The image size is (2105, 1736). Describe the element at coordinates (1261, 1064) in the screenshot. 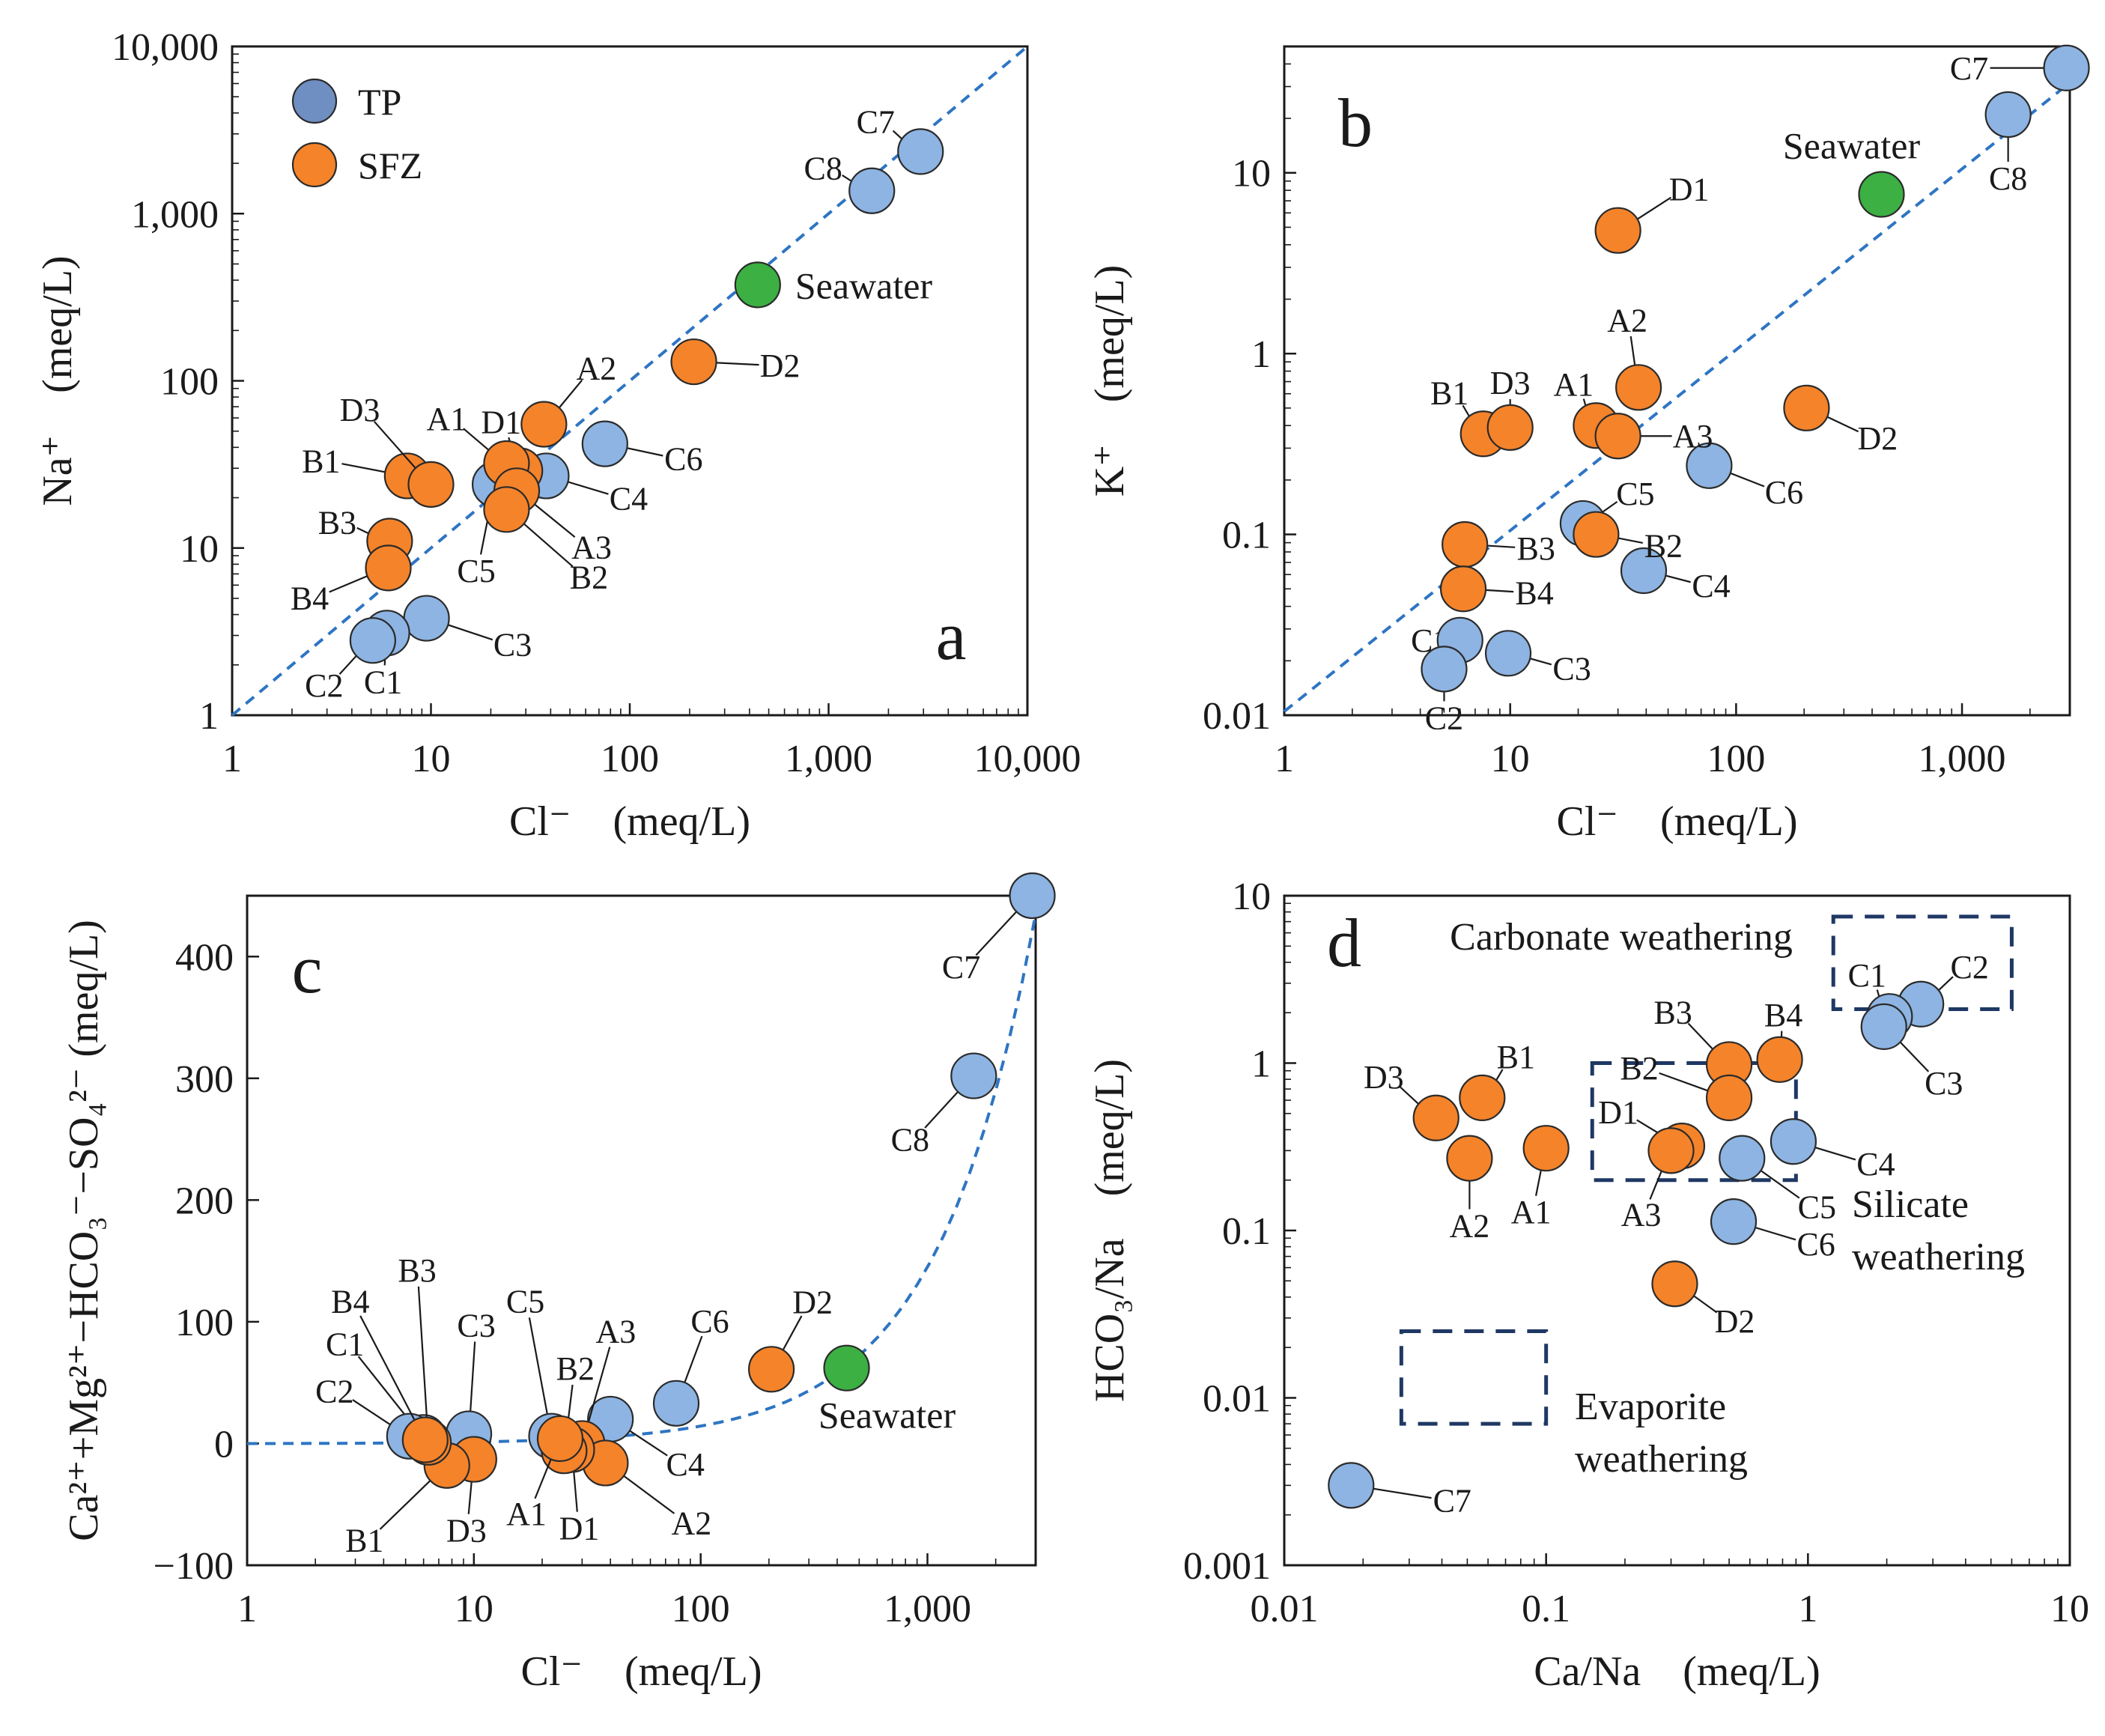

I see `y-tick-label: 1` at that location.